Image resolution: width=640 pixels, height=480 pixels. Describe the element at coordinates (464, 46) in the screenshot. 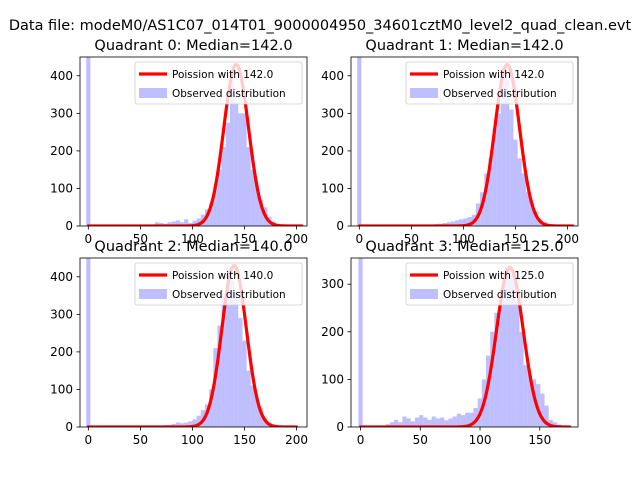

I see `subplot-title: Quadrant 1: Median=142.0` at that location.